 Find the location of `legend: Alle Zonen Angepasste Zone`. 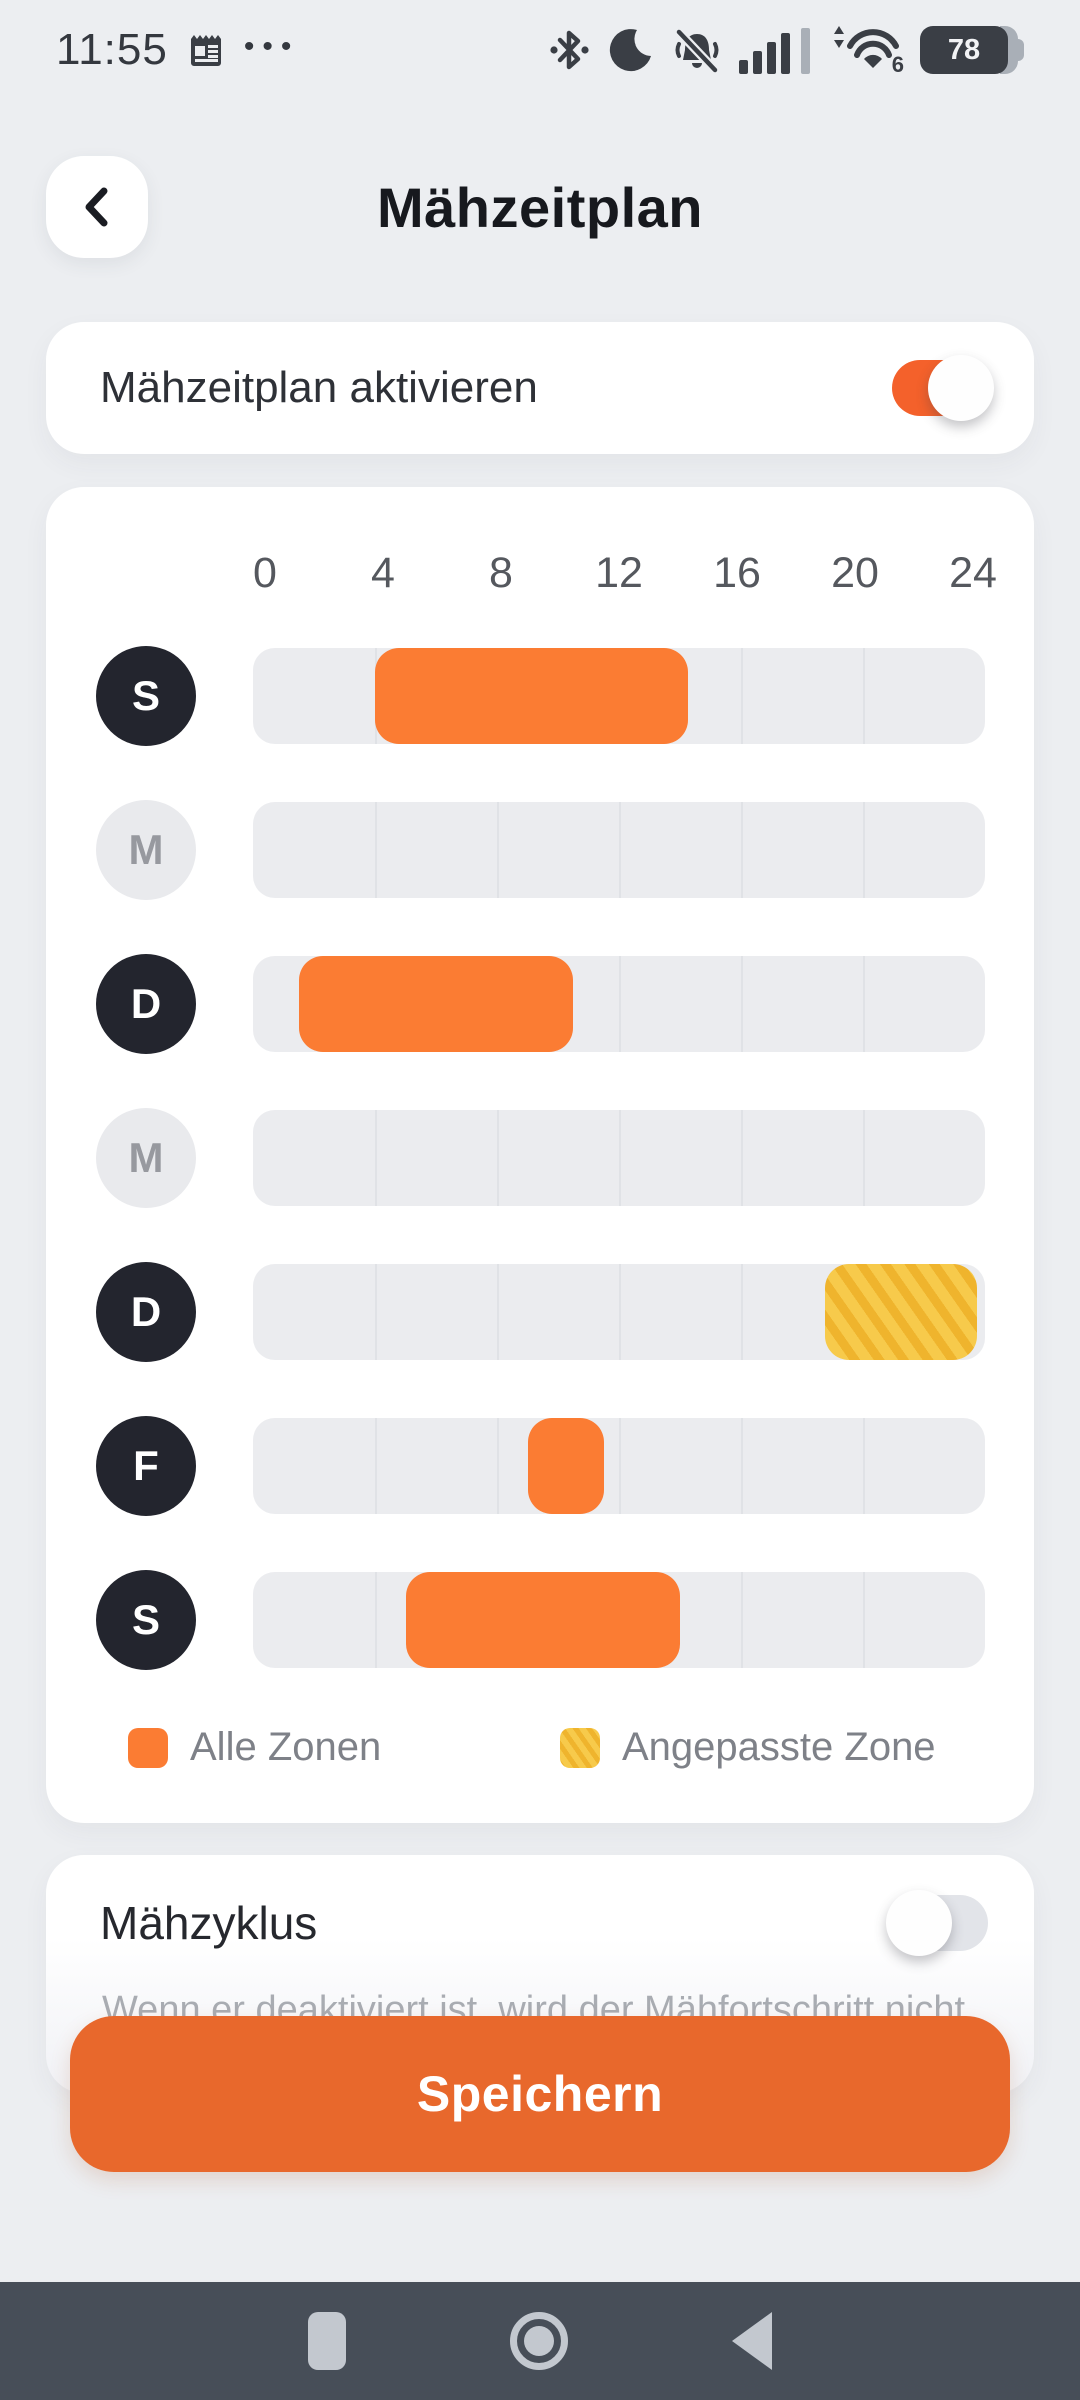

legend: Alle Zonen Angepasste Zone is located at coordinates (540, 1751).